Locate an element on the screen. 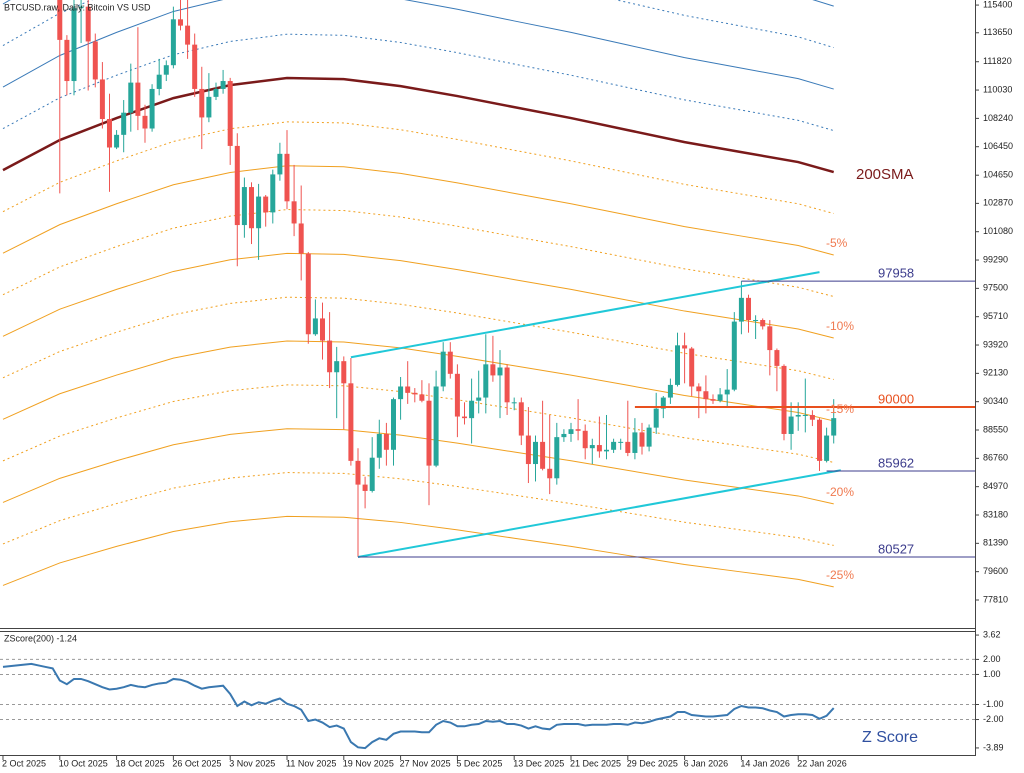 This screenshot has height=773, width=1024. x-tick-label: 22 Jan 2026 is located at coordinates (822, 763).